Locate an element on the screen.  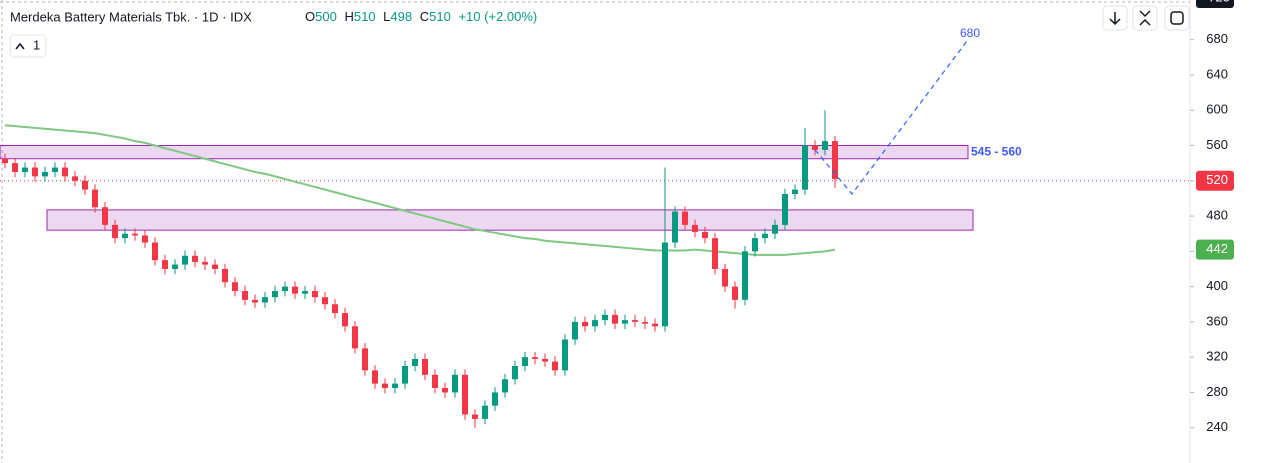
icon-fullscreen is located at coordinates (1177, 18).